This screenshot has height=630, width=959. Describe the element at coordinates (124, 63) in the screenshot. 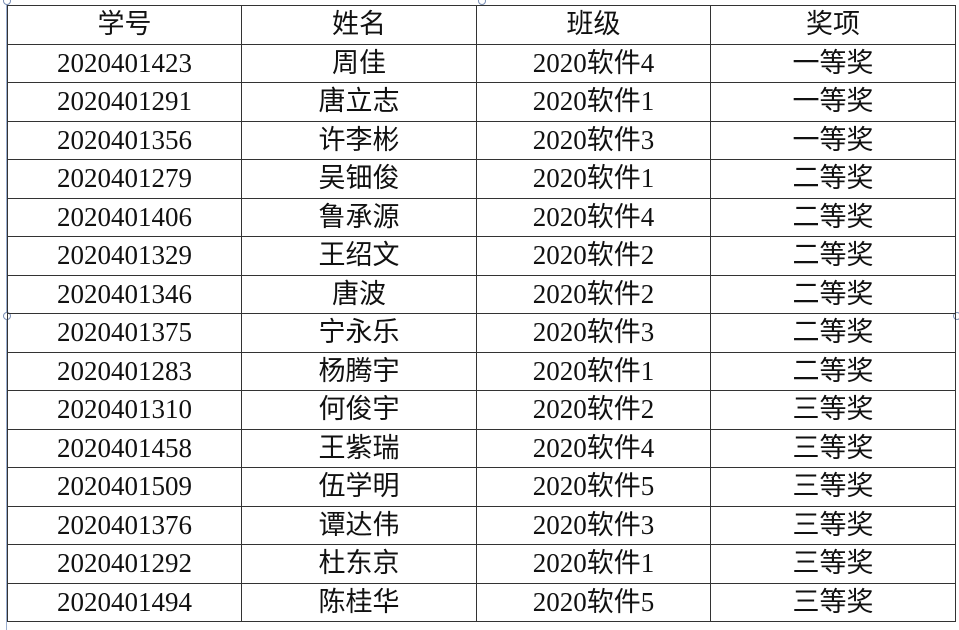

I see `cell-student-id: 2020401423` at that location.